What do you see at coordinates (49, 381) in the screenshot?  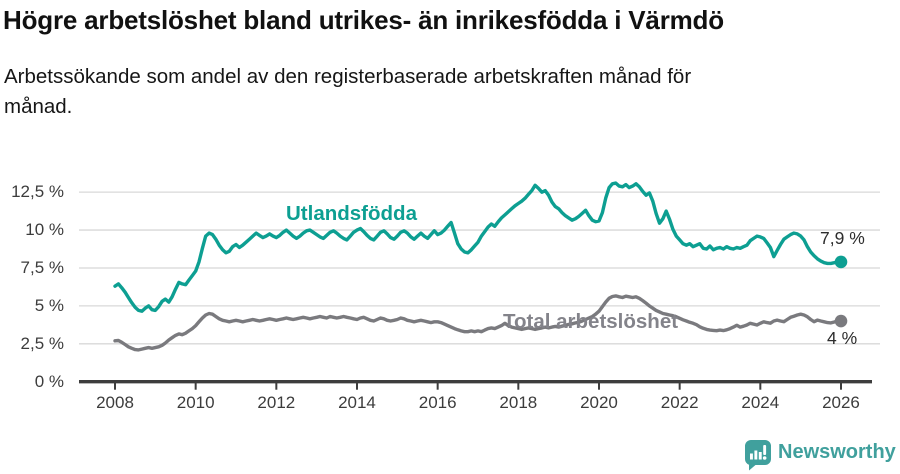 I see `y-tick-label: 0 %` at bounding box center [49, 381].